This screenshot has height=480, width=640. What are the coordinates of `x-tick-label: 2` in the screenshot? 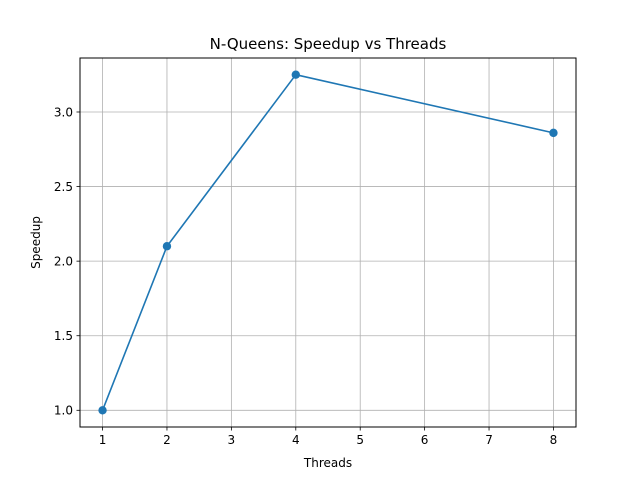 It's located at (167, 440).